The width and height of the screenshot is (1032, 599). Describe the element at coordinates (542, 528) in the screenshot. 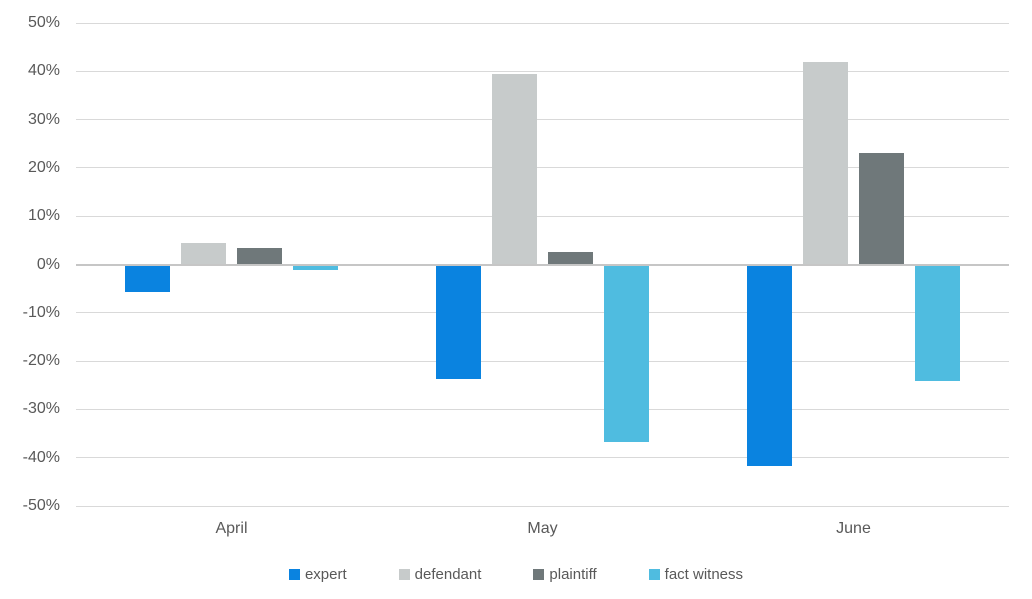

I see `x-axis-category-label: May` at that location.